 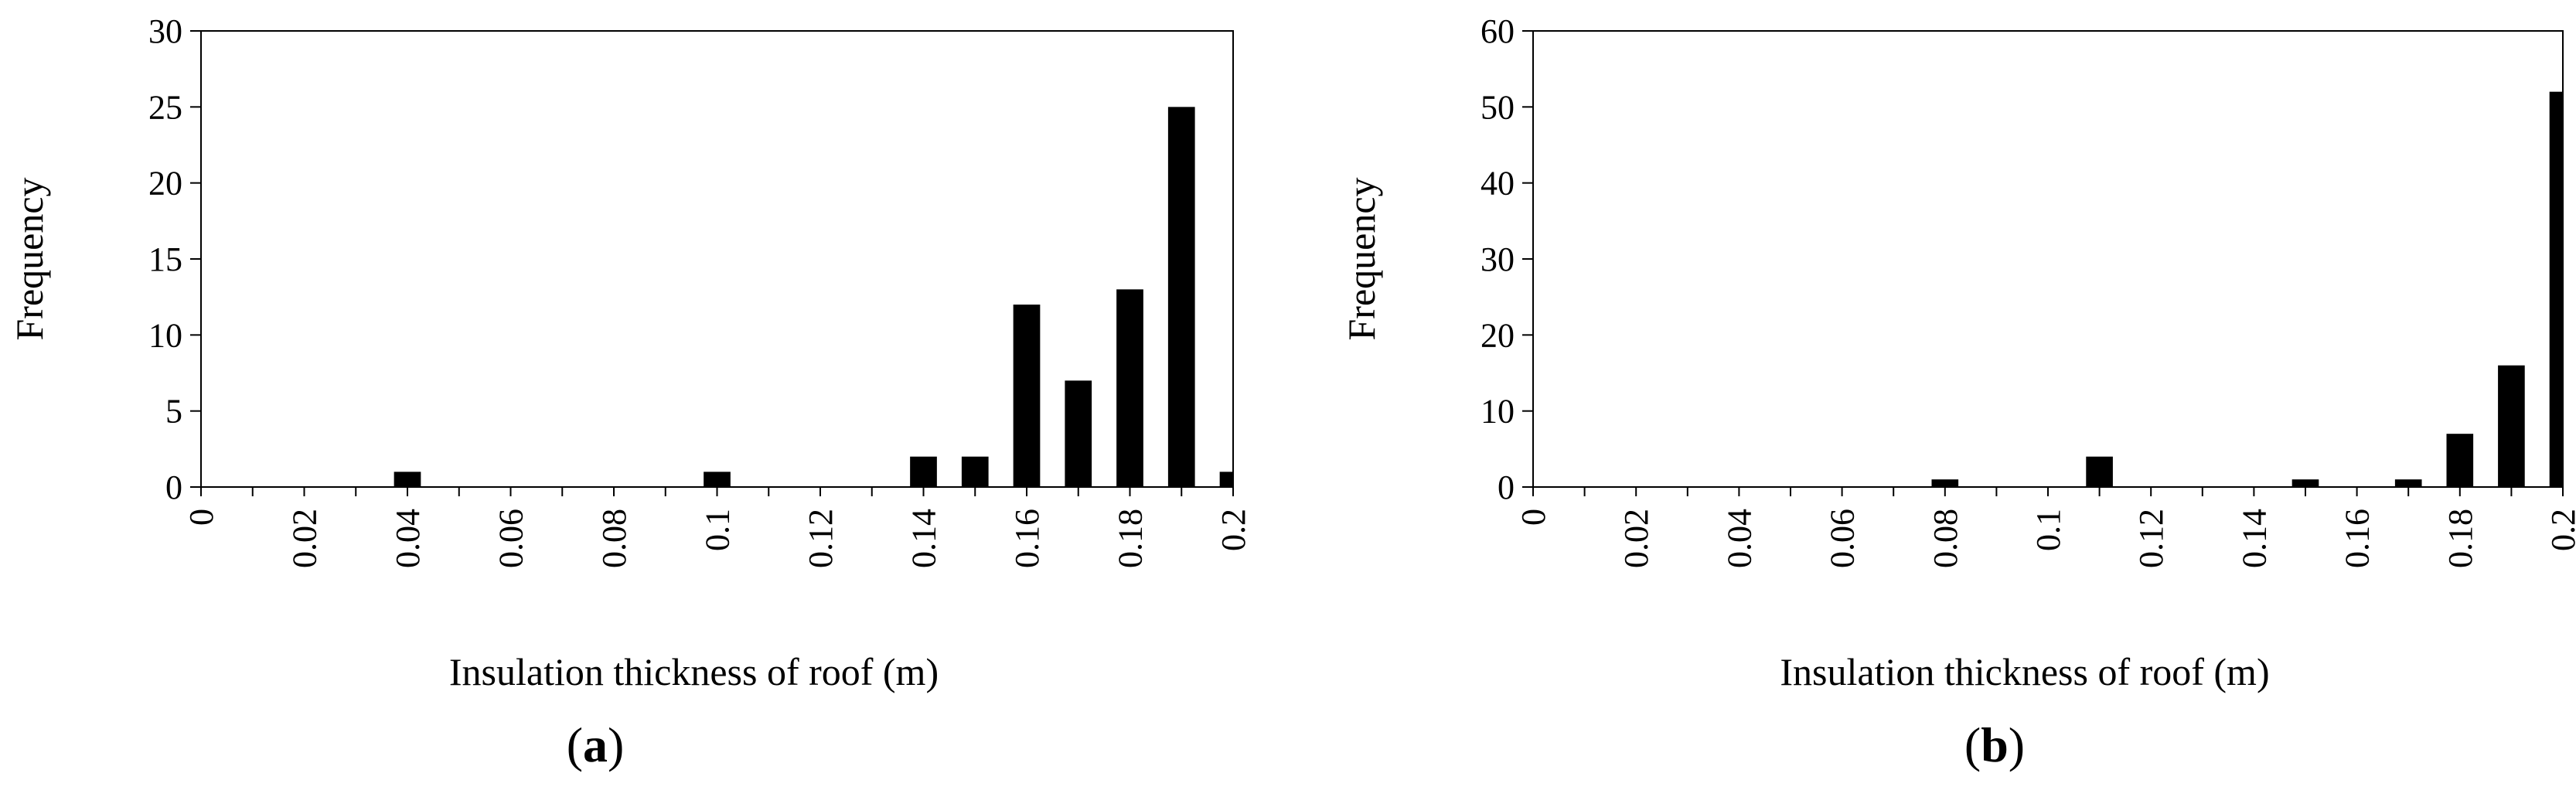 I want to click on panel-letter: b, so click(x=1995, y=744).